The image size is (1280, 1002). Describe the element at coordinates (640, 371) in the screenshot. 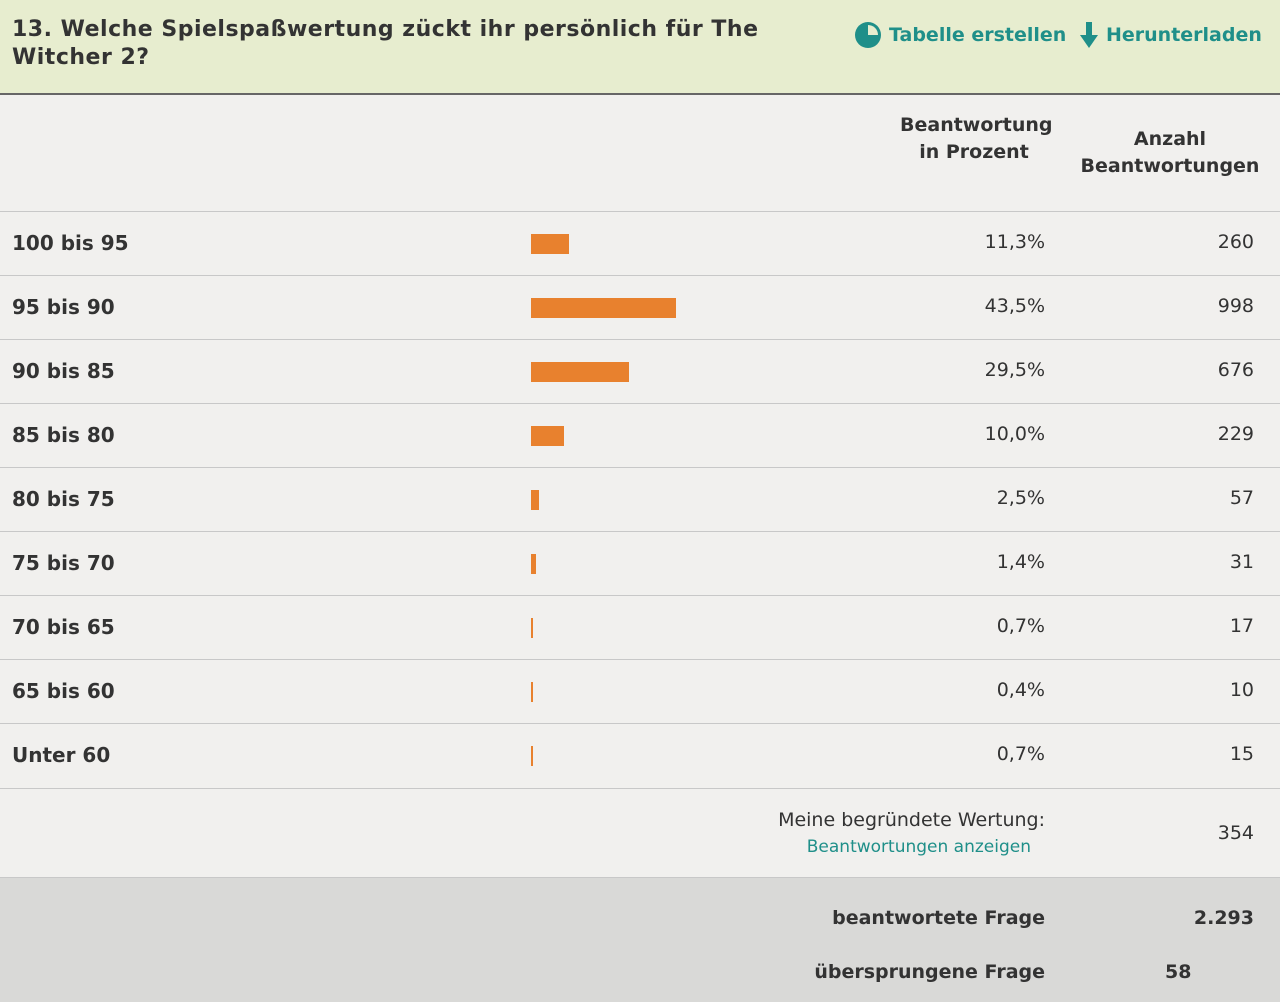

I see `answer-row: 90 bis 85 29,5% 676` at that location.